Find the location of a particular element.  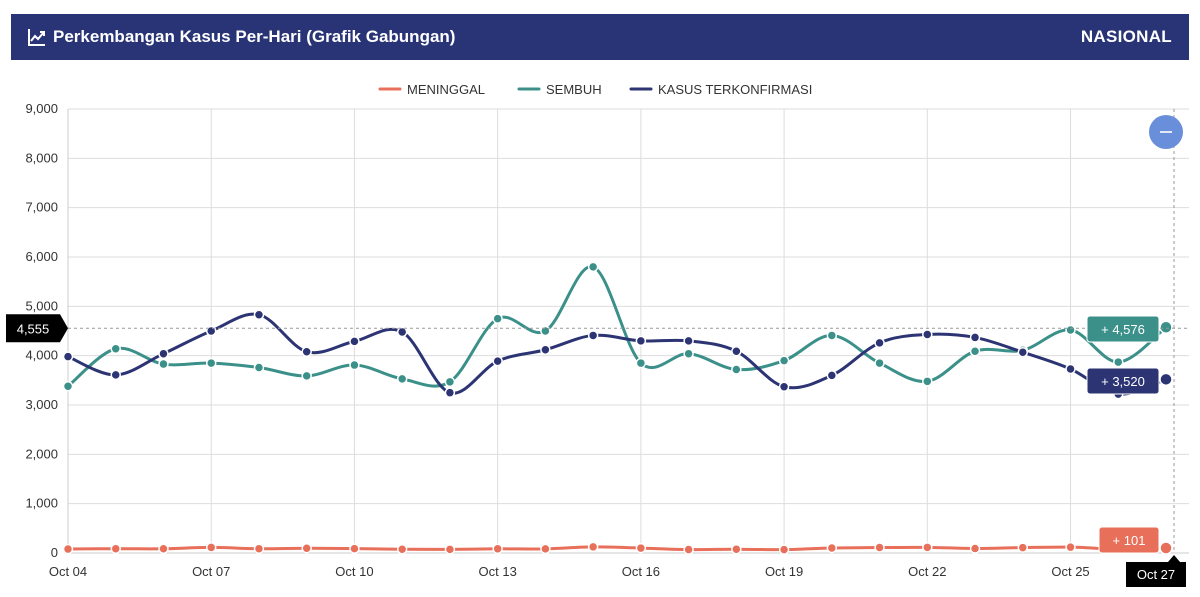

end-label-text: + 3,520 is located at coordinates (1123, 381).